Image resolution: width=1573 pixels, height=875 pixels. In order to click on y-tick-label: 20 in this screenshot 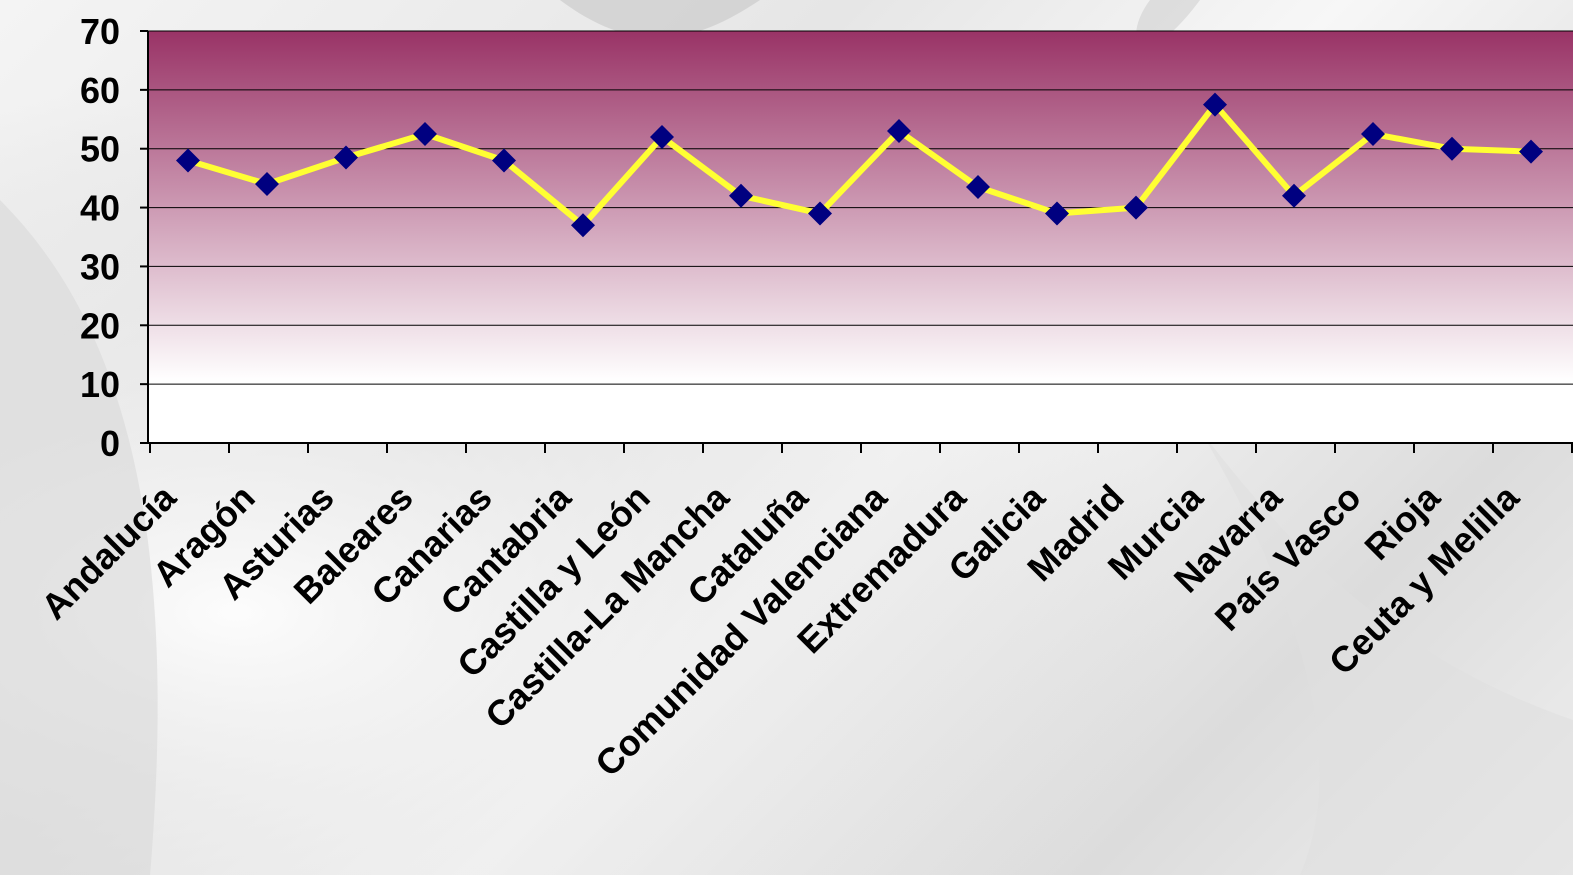, I will do `click(100, 325)`.